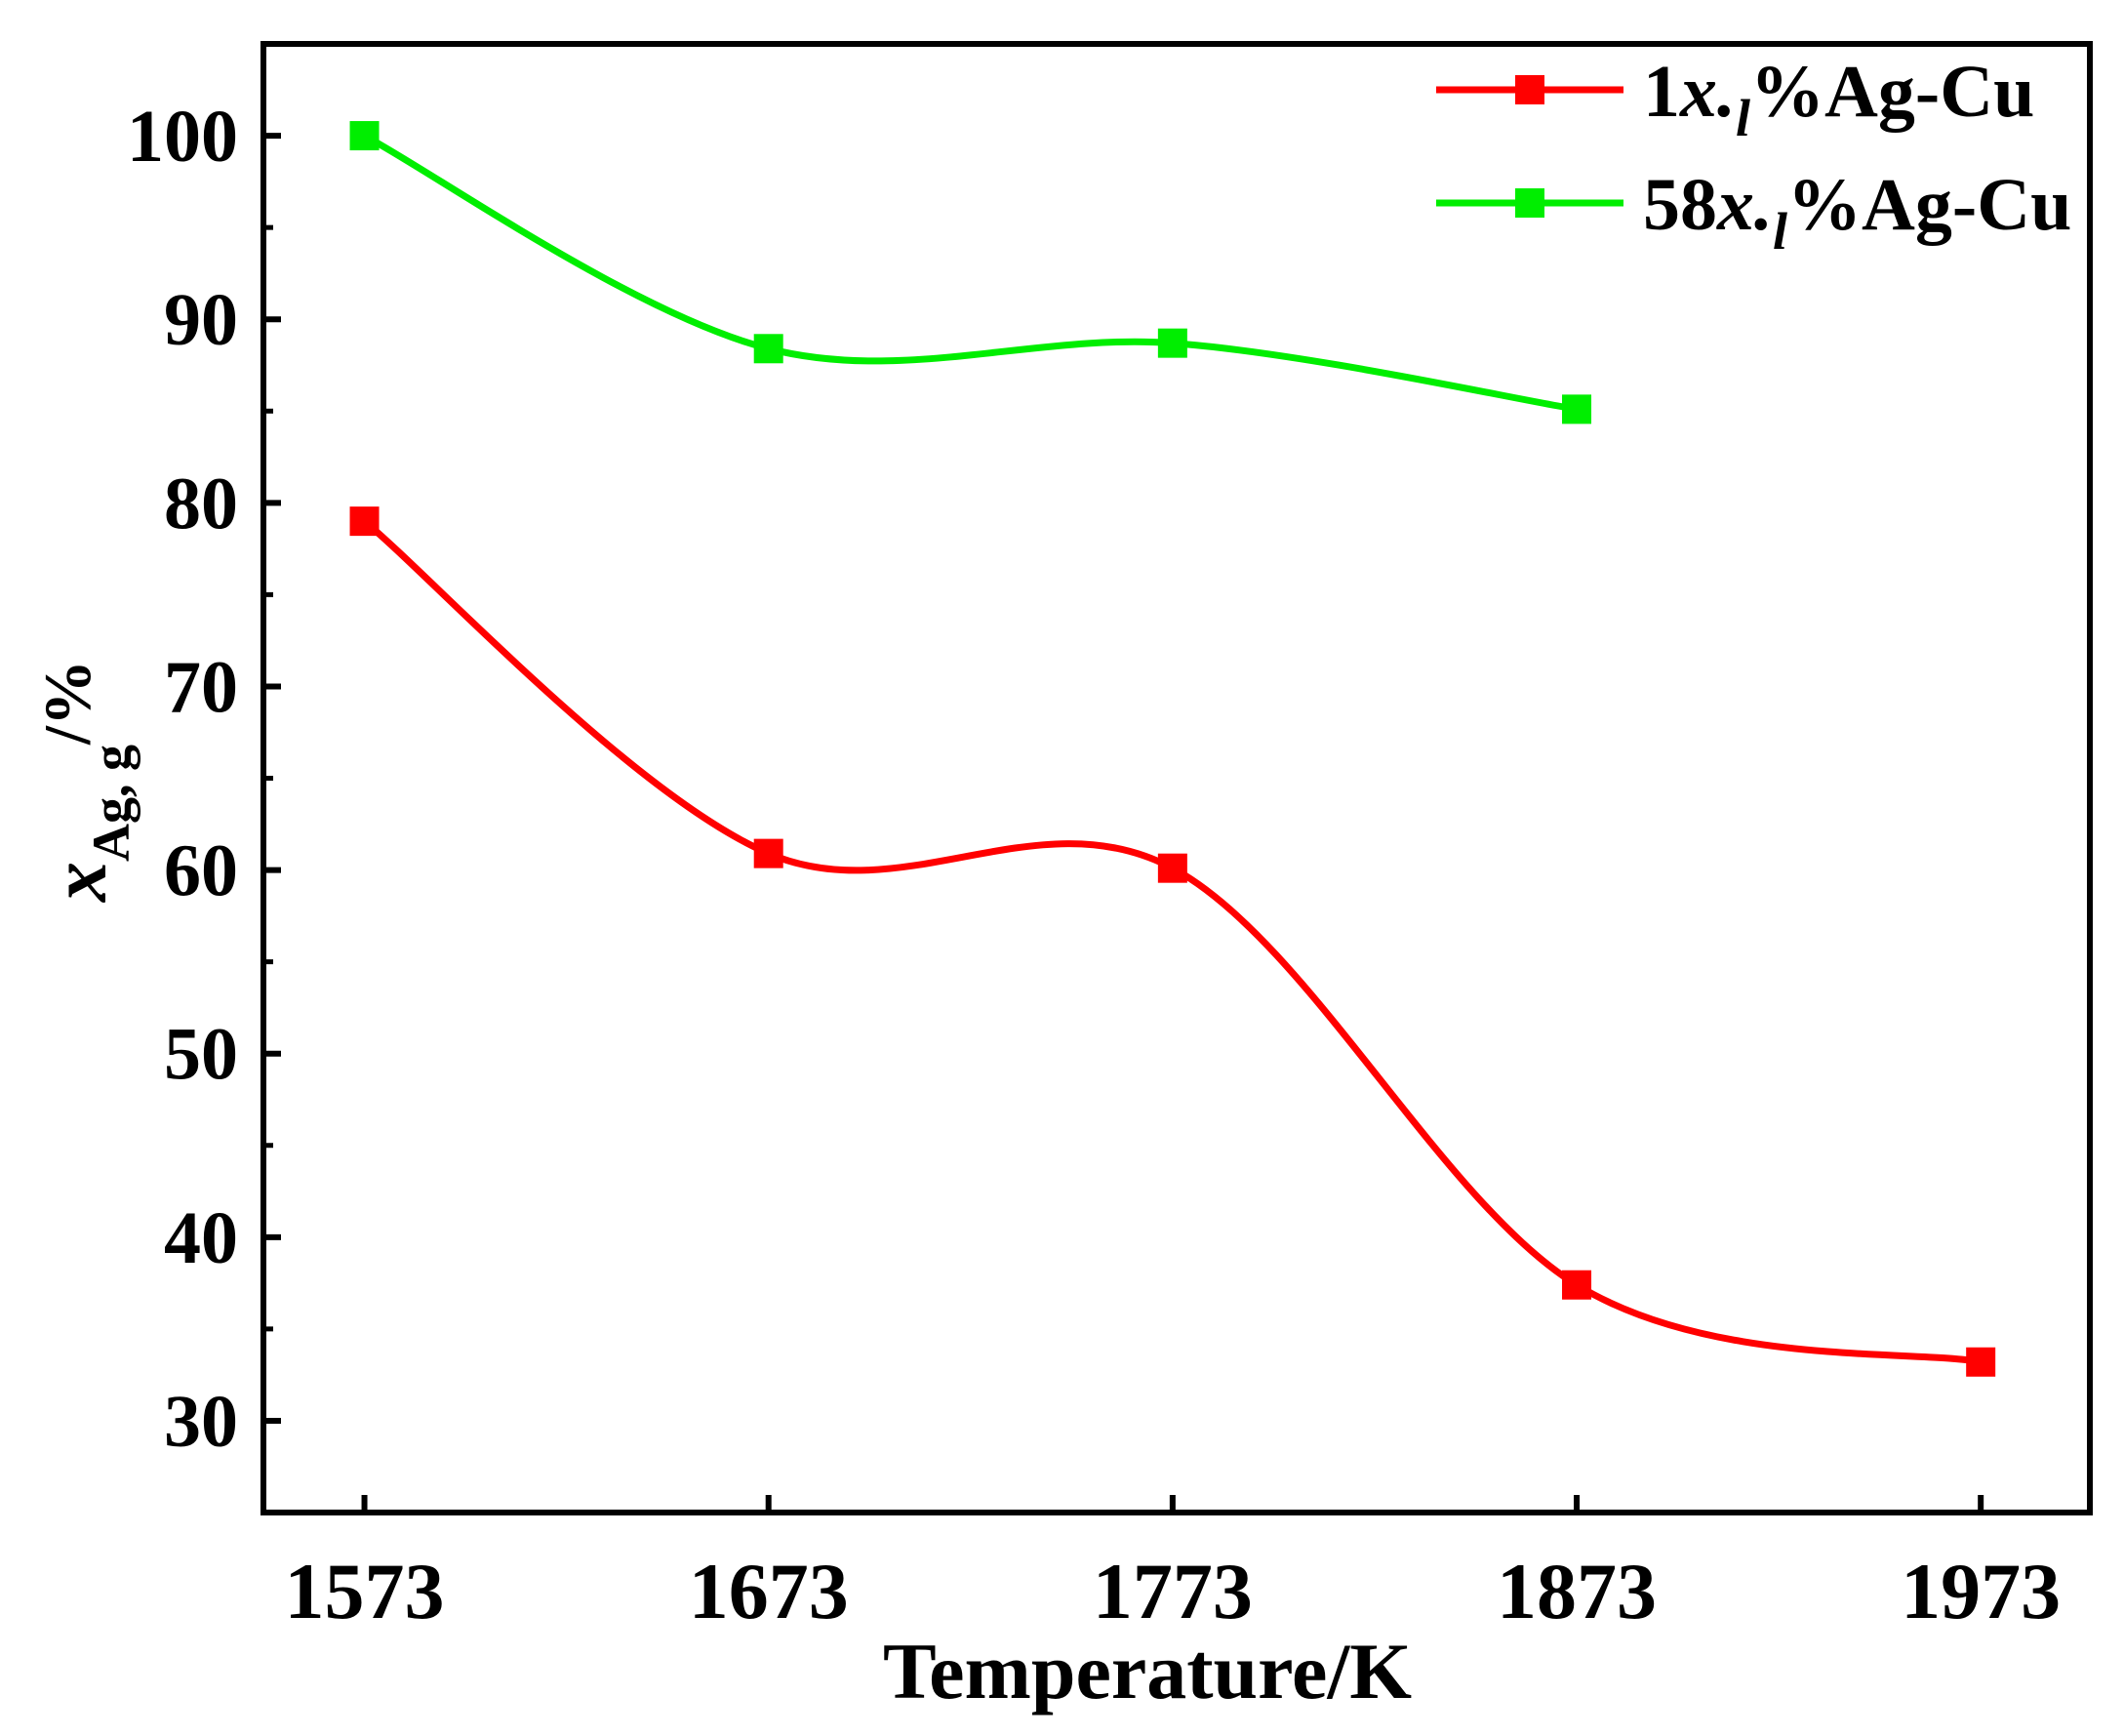 Image resolution: width=2124 pixels, height=1736 pixels. I want to click on y-tick-label-40: 40, so click(201, 1238).